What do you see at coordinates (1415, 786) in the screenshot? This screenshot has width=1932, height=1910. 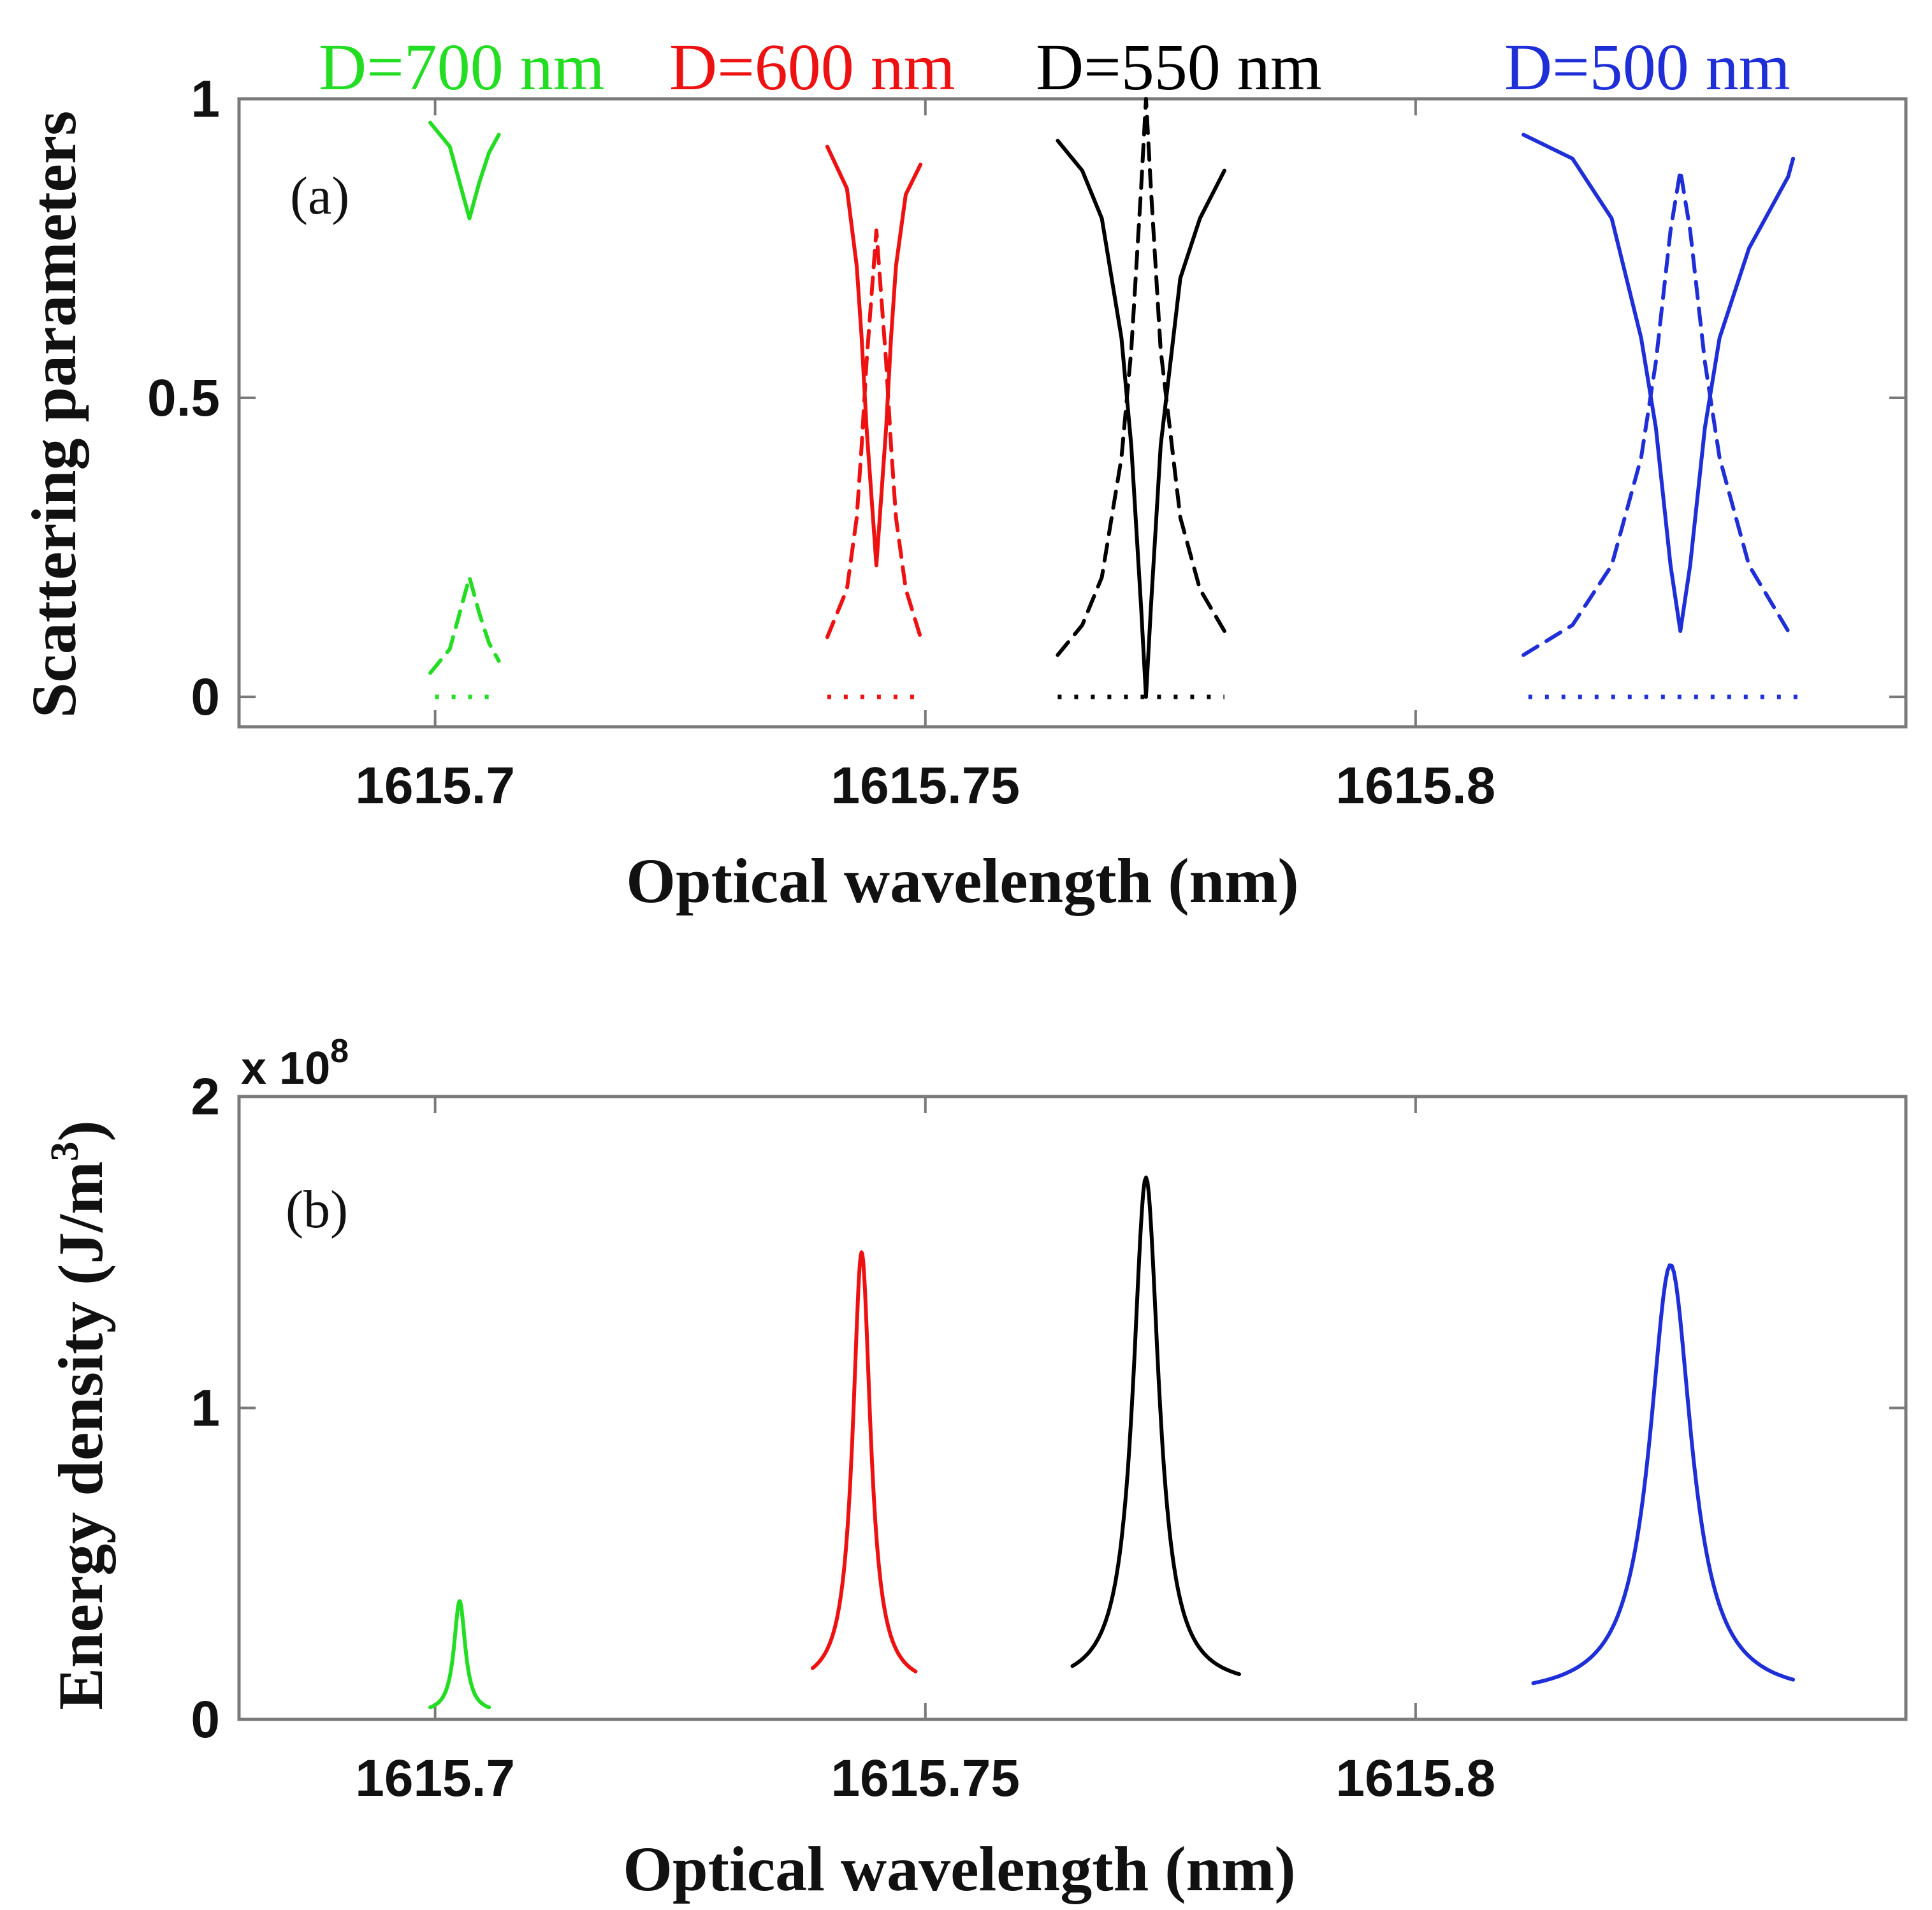 I see `panel-a-xtick-label-2: 1615.8` at bounding box center [1415, 786].